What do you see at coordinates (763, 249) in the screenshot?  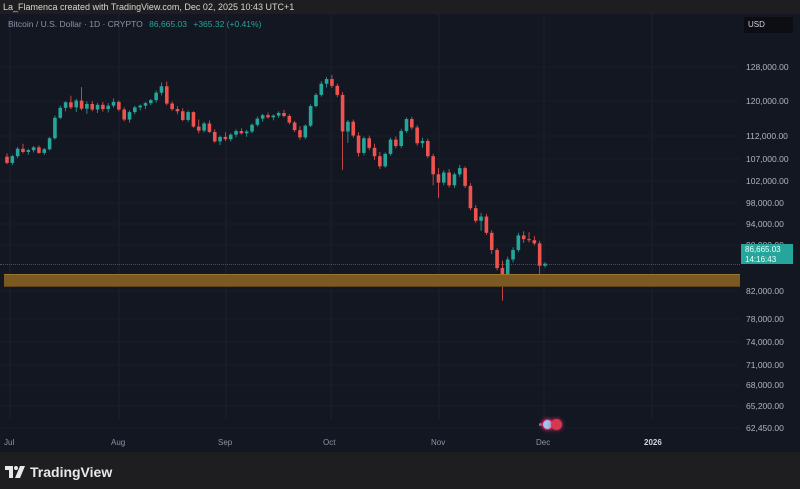 I see `price-tag-value: 86,665.03` at bounding box center [763, 249].